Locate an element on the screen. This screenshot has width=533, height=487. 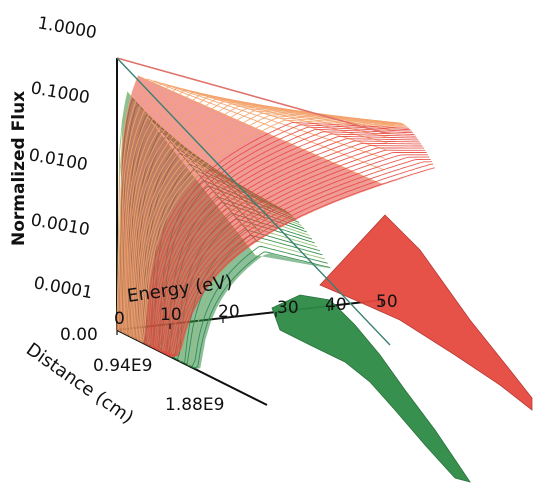
green-surface-tail is located at coordinates (371, 388).